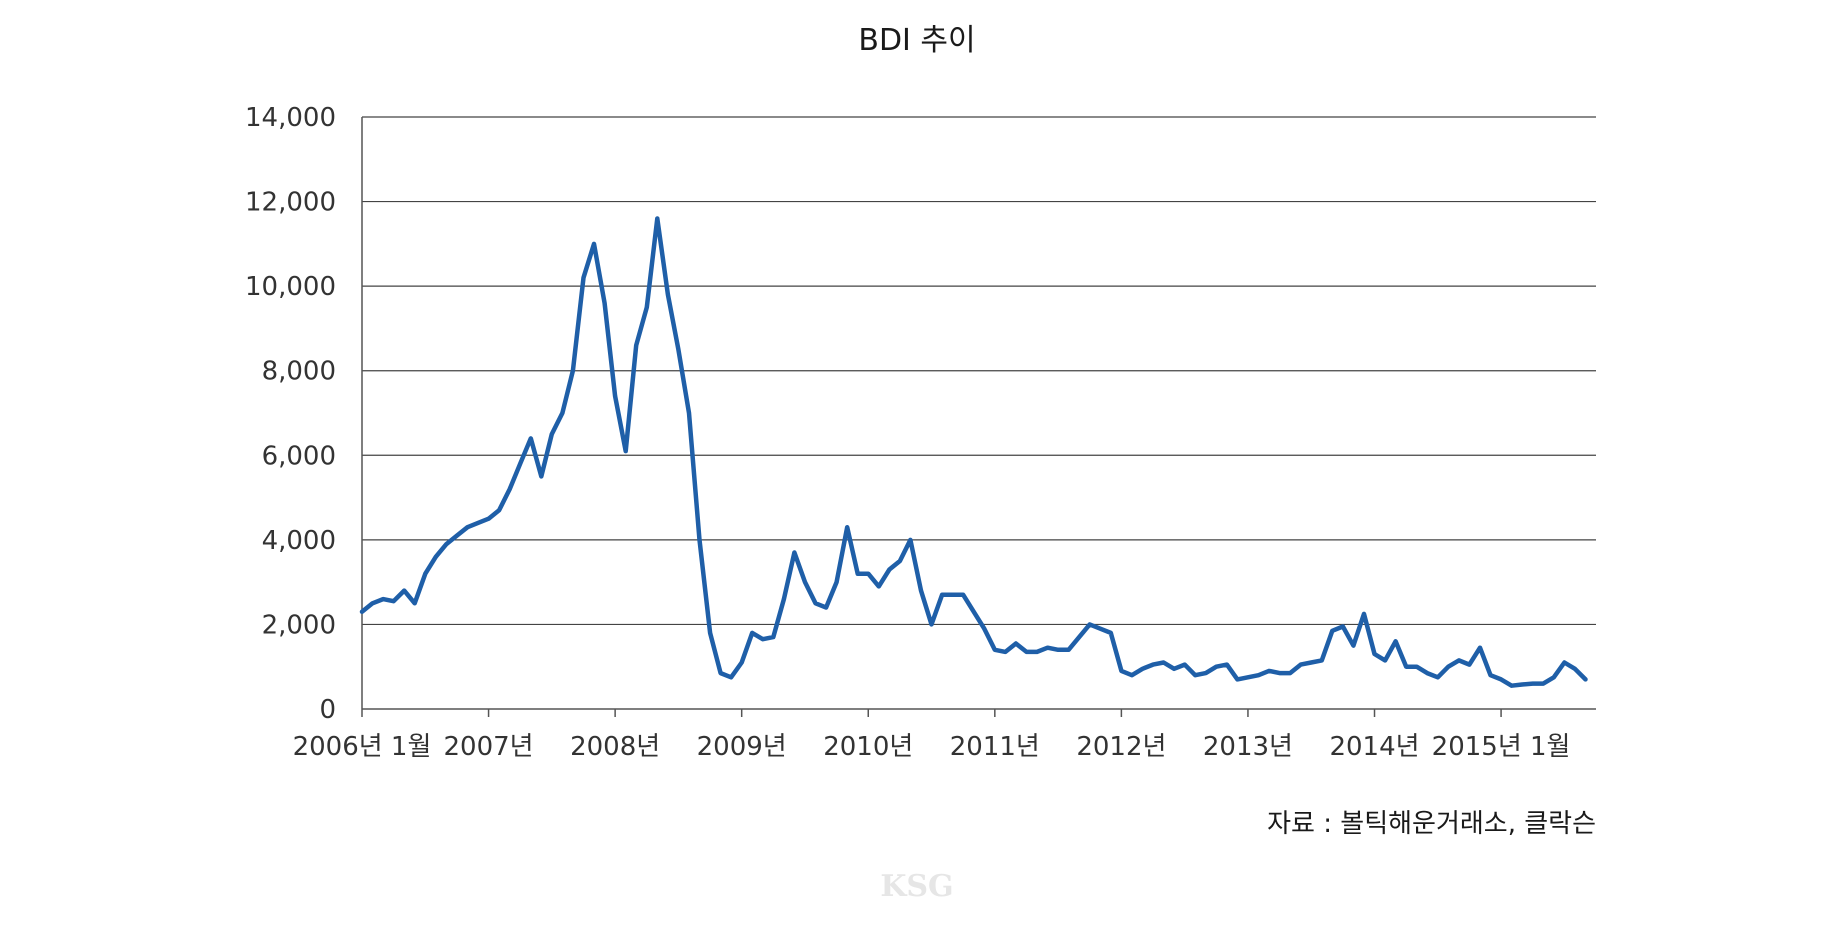 This screenshot has height=926, width=1834. I want to click on x-tick-label: 2008년, so click(615, 747).